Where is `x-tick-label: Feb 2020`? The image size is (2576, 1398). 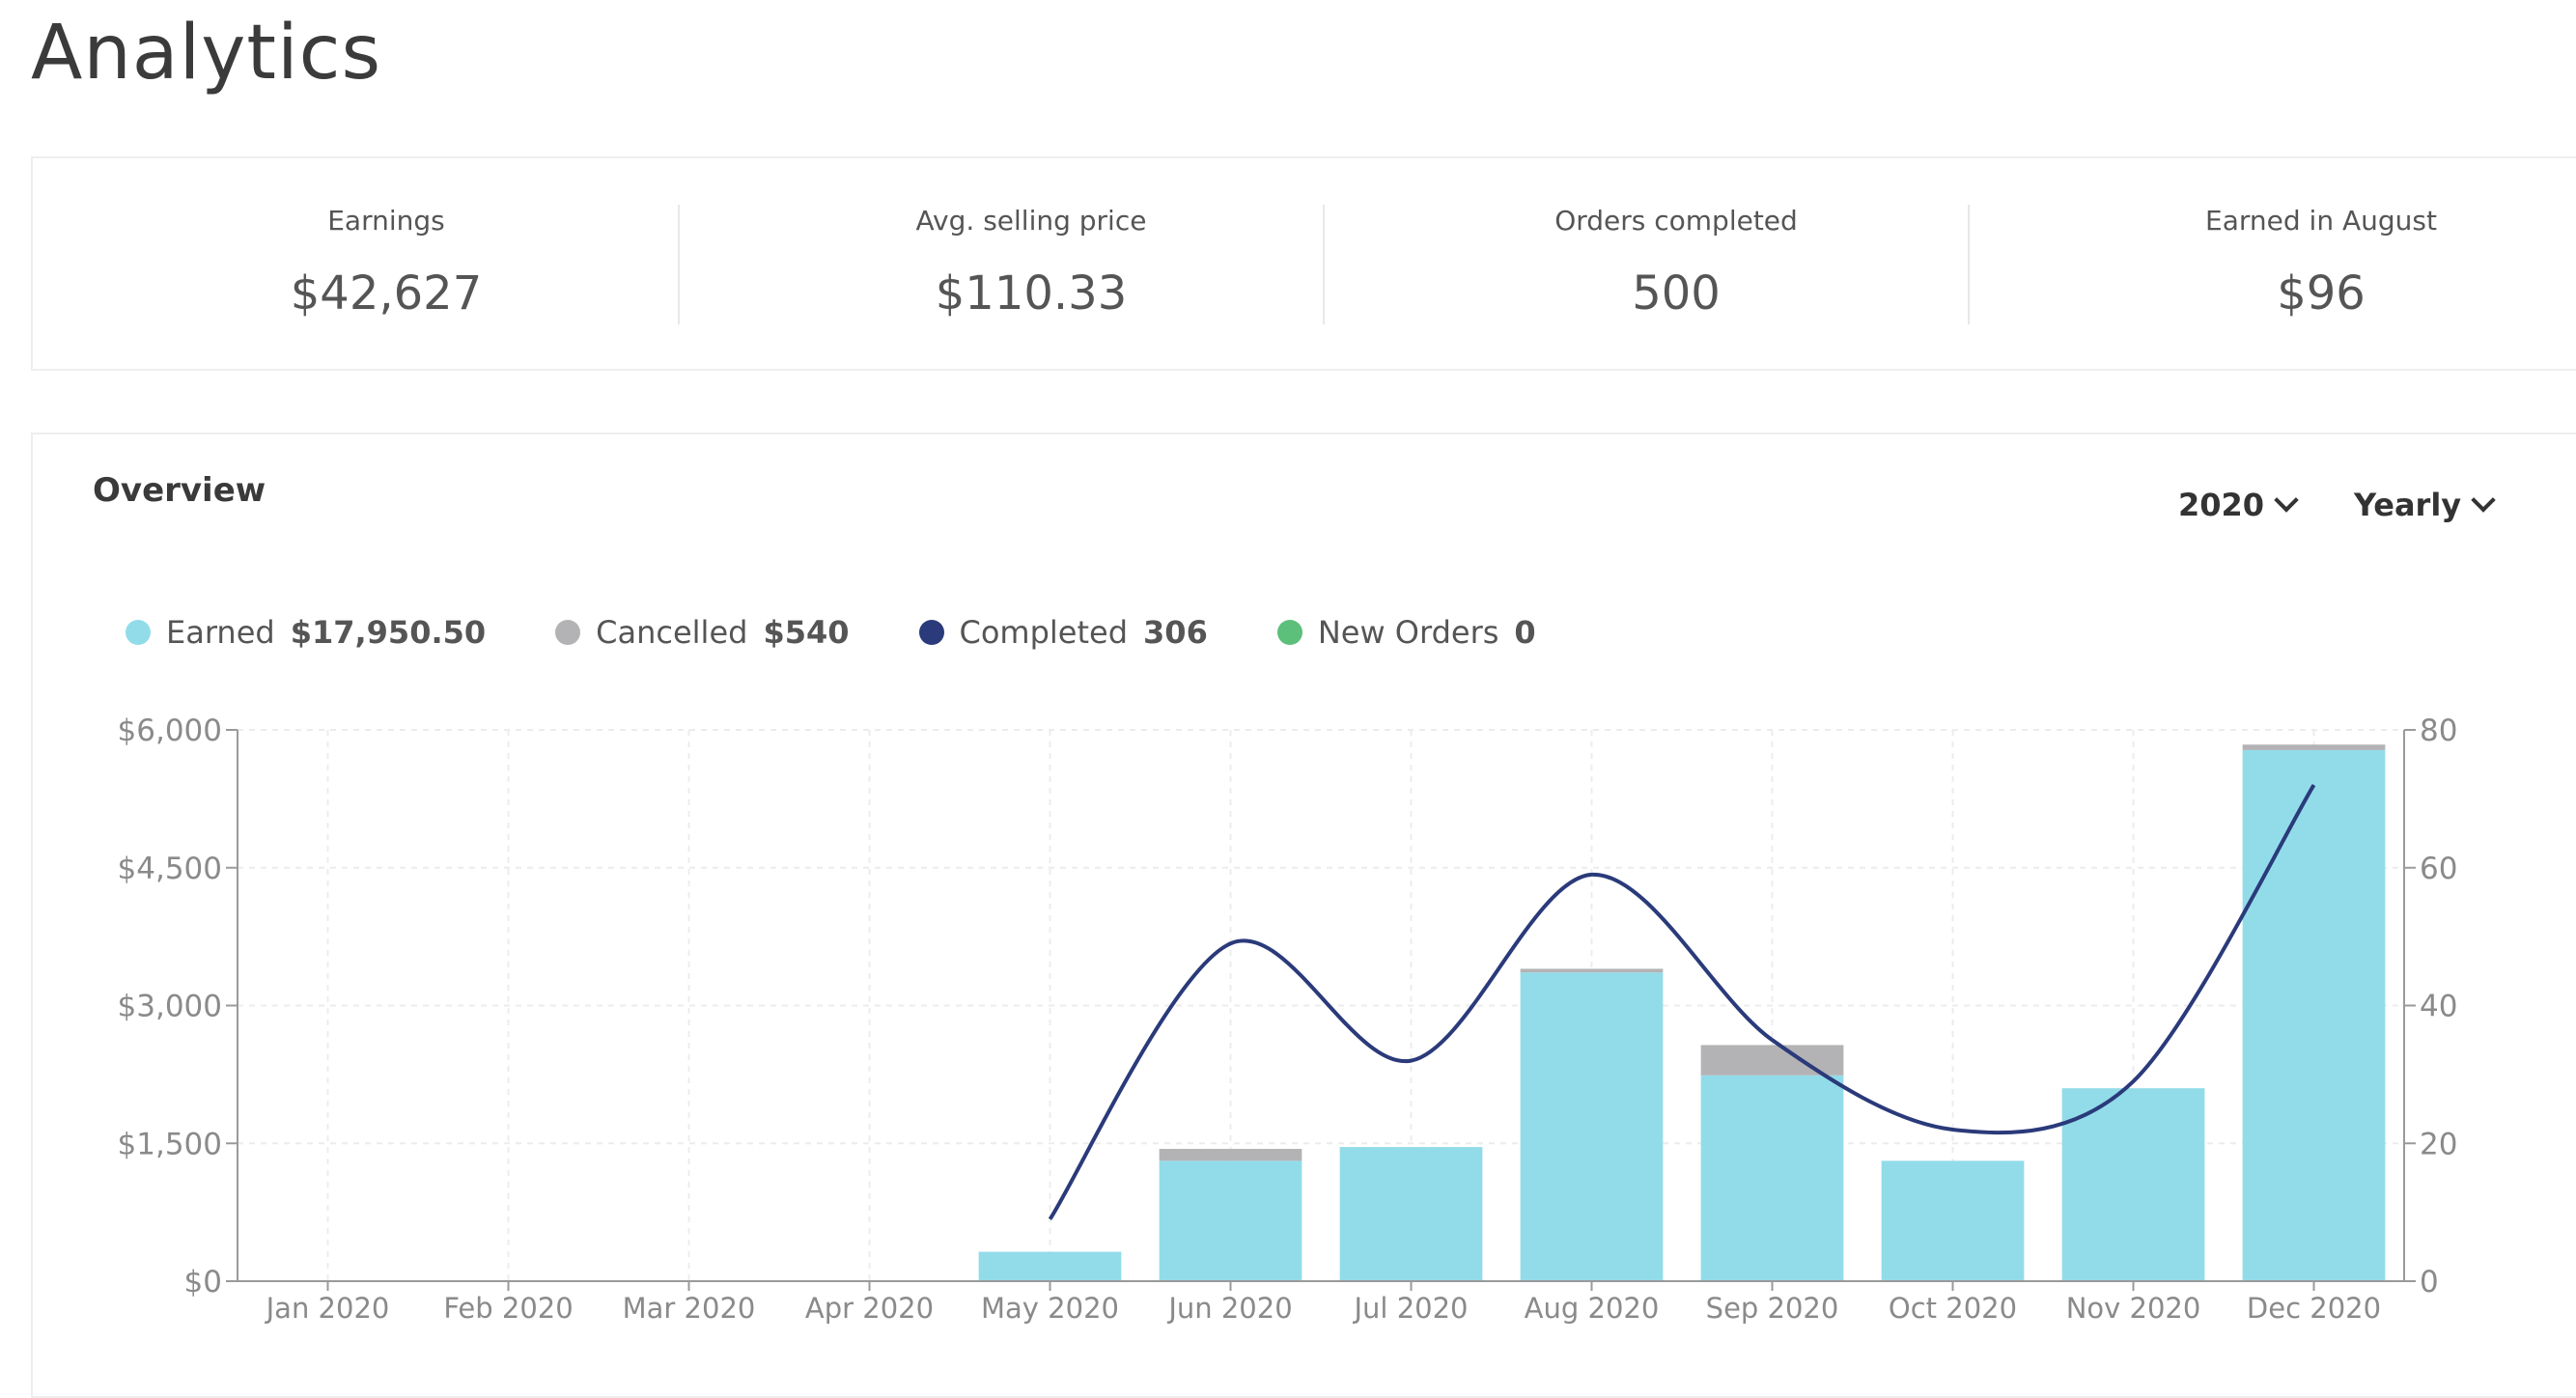
x-tick-label: Feb 2020 is located at coordinates (508, 1308).